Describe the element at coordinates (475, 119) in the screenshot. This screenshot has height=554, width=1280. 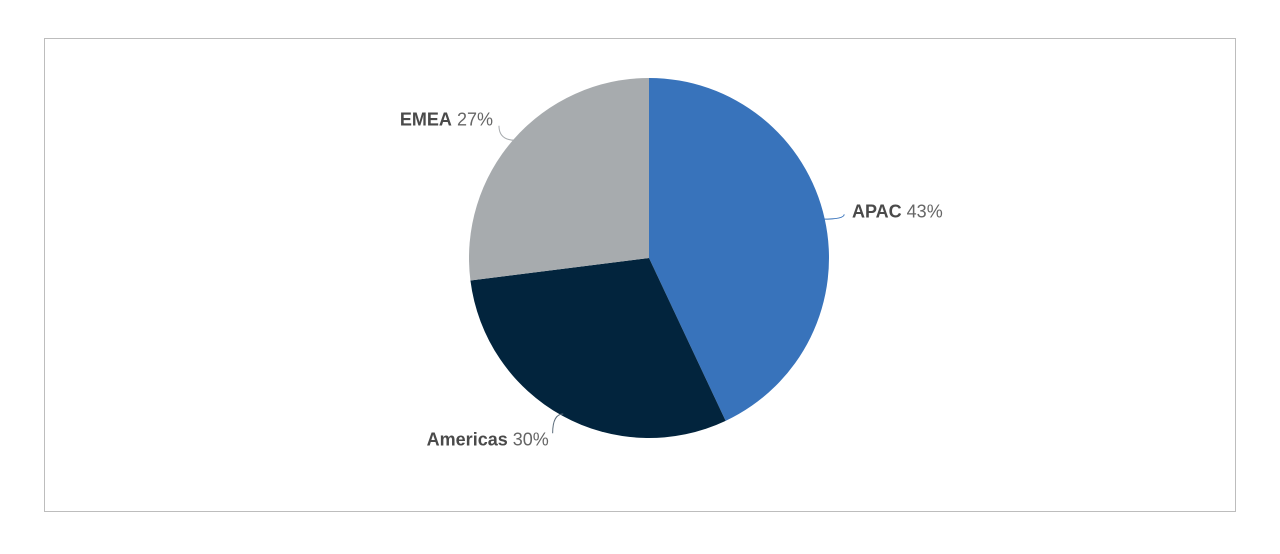
I see `value-label: 27%` at that location.